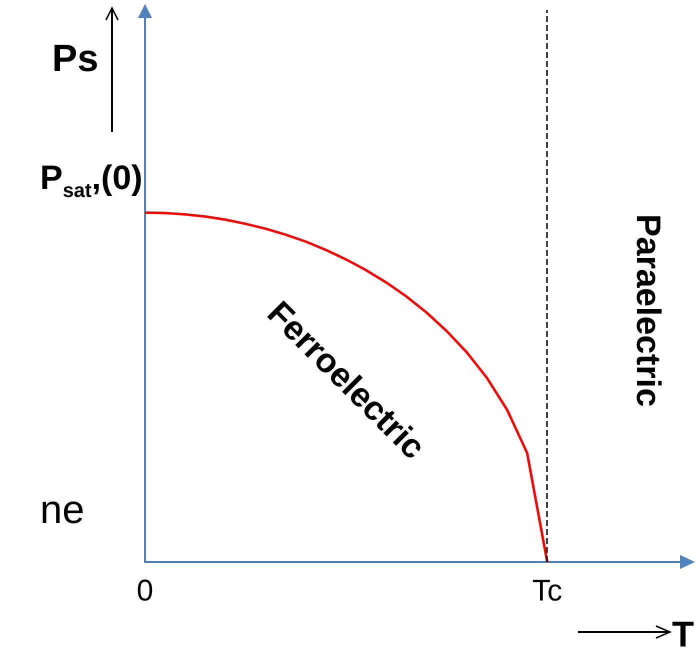  Describe the element at coordinates (75, 59) in the screenshot. I see `y-axis-title: Ps` at that location.